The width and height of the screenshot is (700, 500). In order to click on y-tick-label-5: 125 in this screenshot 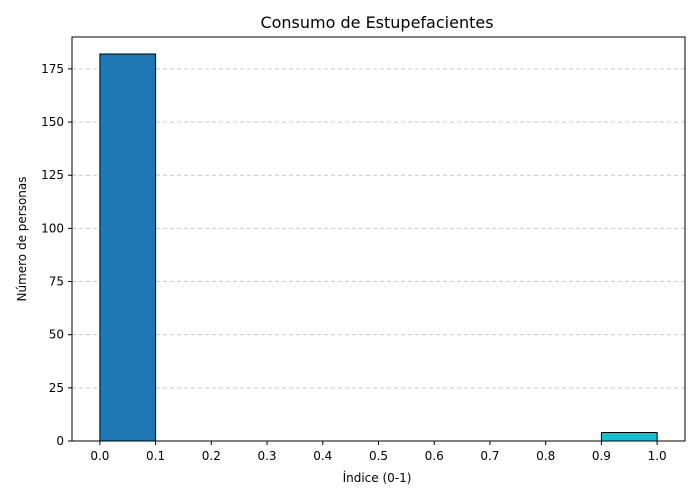, I will do `click(52, 175)`.